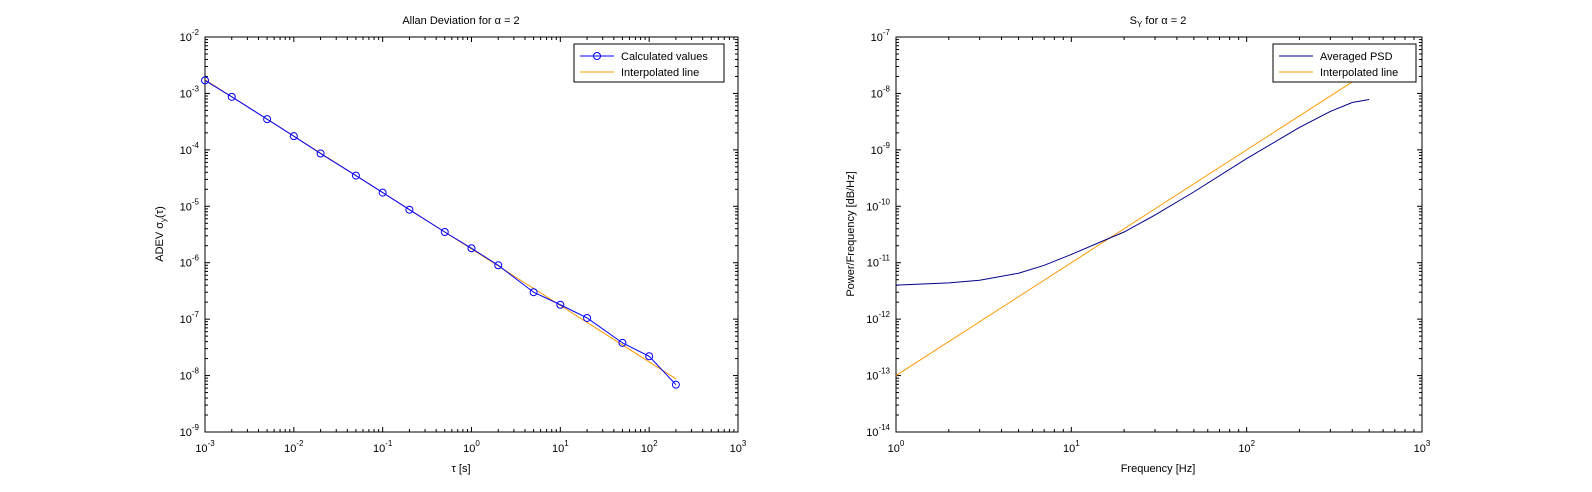 The image size is (1592, 492). What do you see at coordinates (205, 447) in the screenshot?
I see `adev-xtick-label: 10⁻³` at bounding box center [205, 447].